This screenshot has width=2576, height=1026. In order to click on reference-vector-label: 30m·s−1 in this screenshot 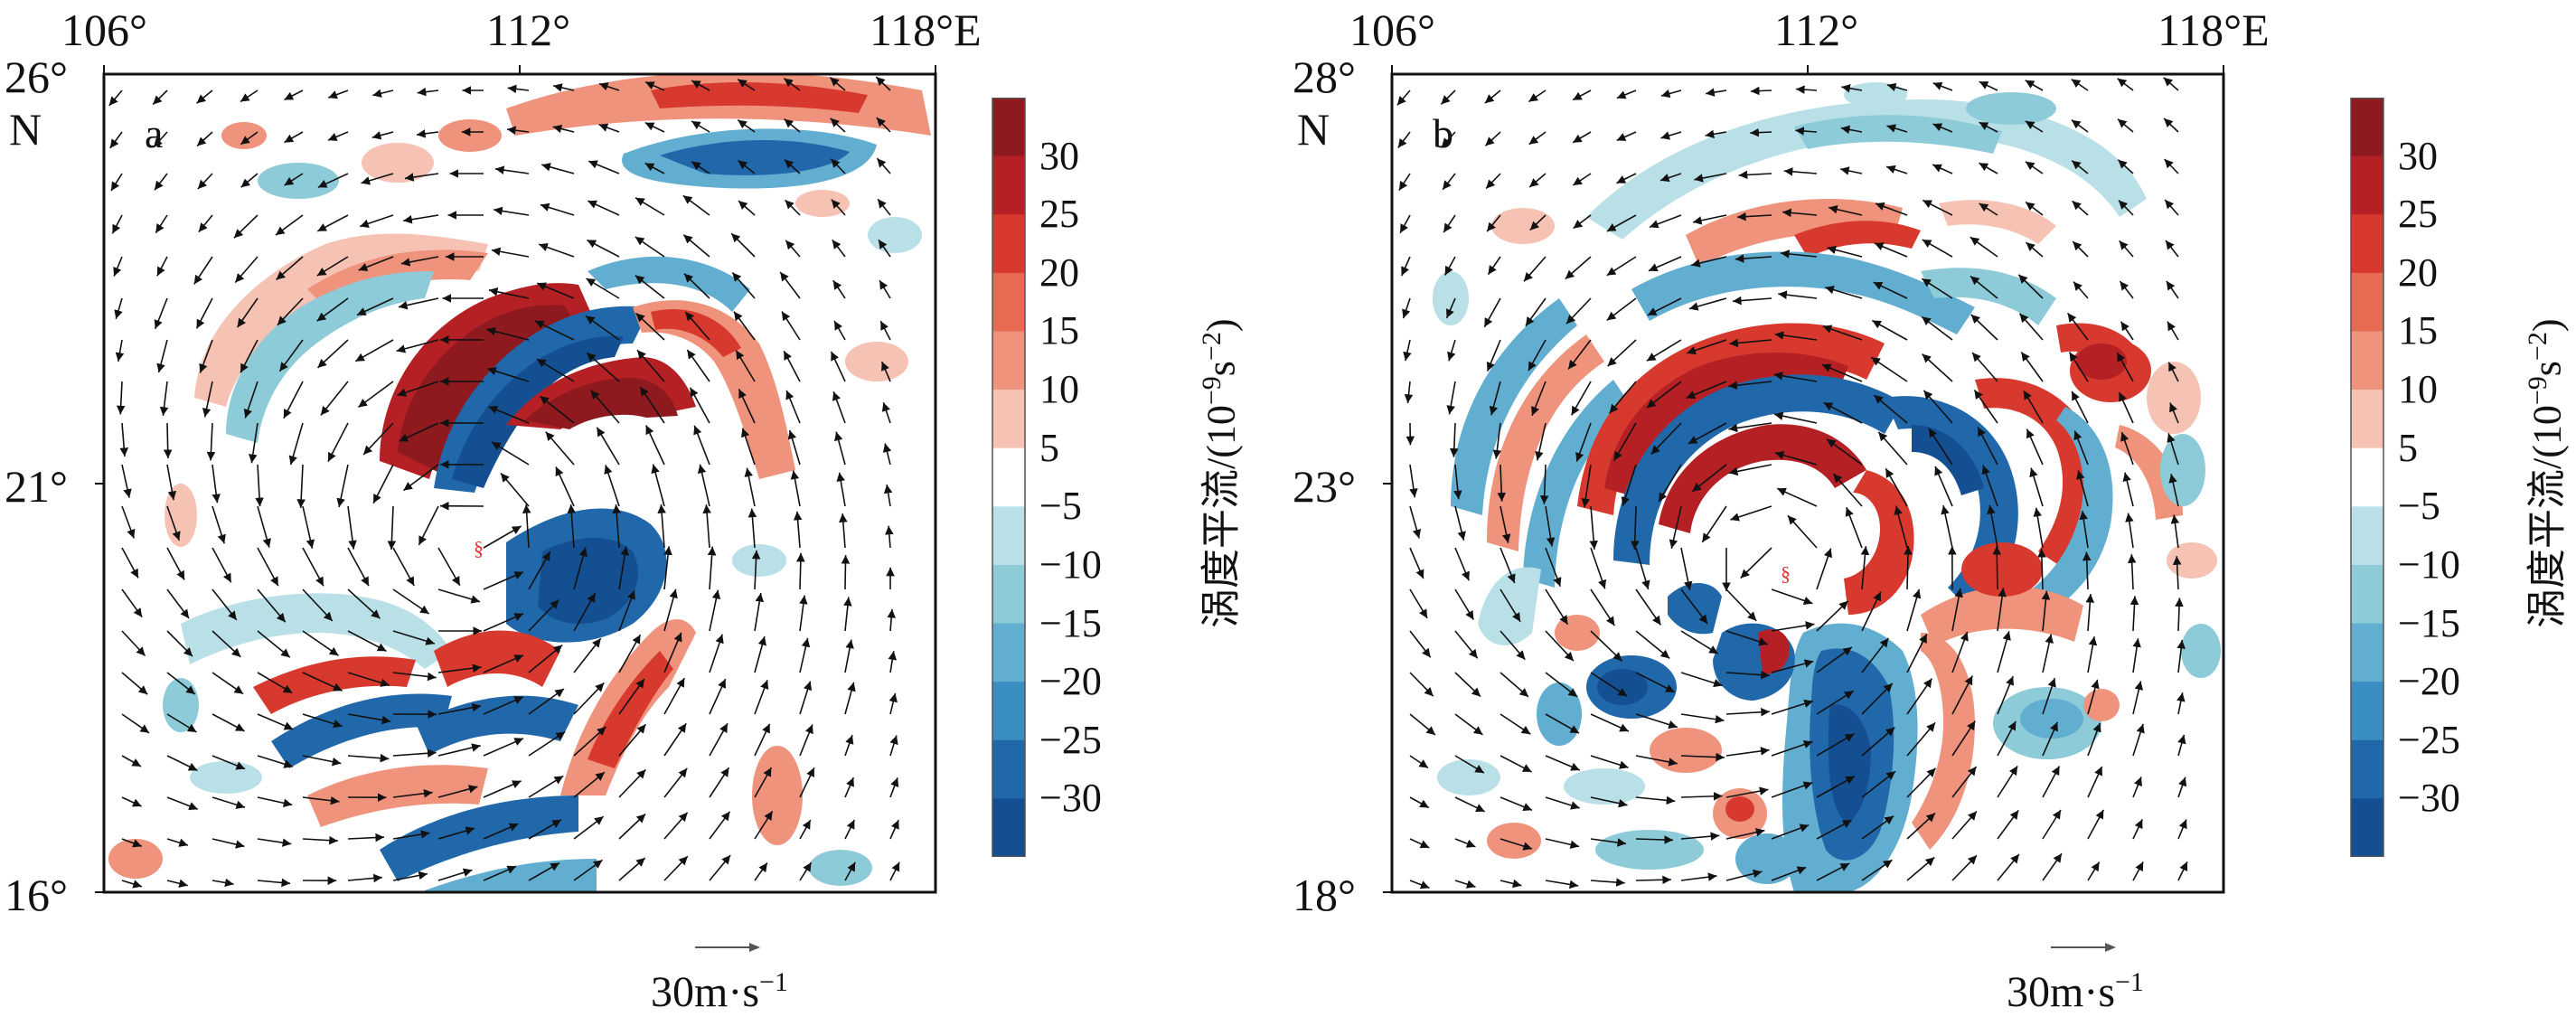, I will do `click(720, 991)`.